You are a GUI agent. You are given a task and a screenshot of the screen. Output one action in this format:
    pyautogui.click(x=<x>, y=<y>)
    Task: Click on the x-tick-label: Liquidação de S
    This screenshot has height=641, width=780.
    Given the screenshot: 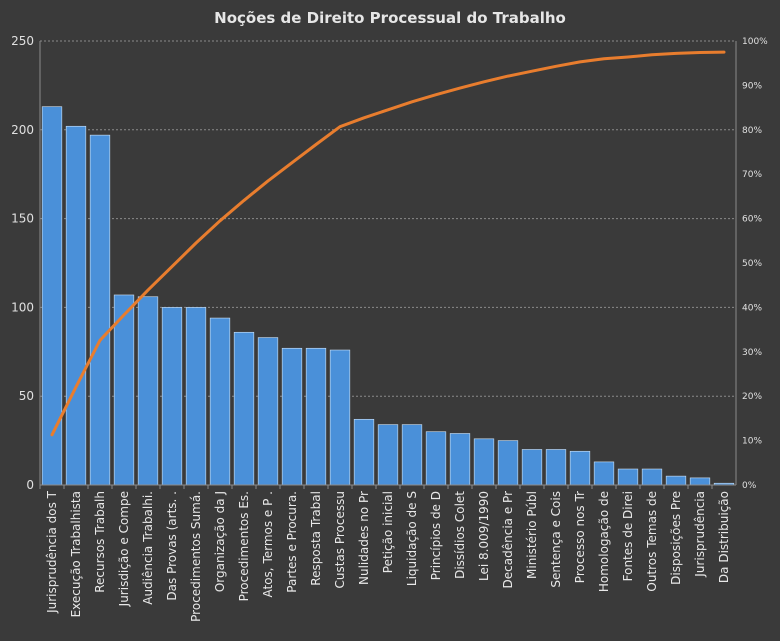 What is the action you would take?
    pyautogui.click(x=412, y=538)
    